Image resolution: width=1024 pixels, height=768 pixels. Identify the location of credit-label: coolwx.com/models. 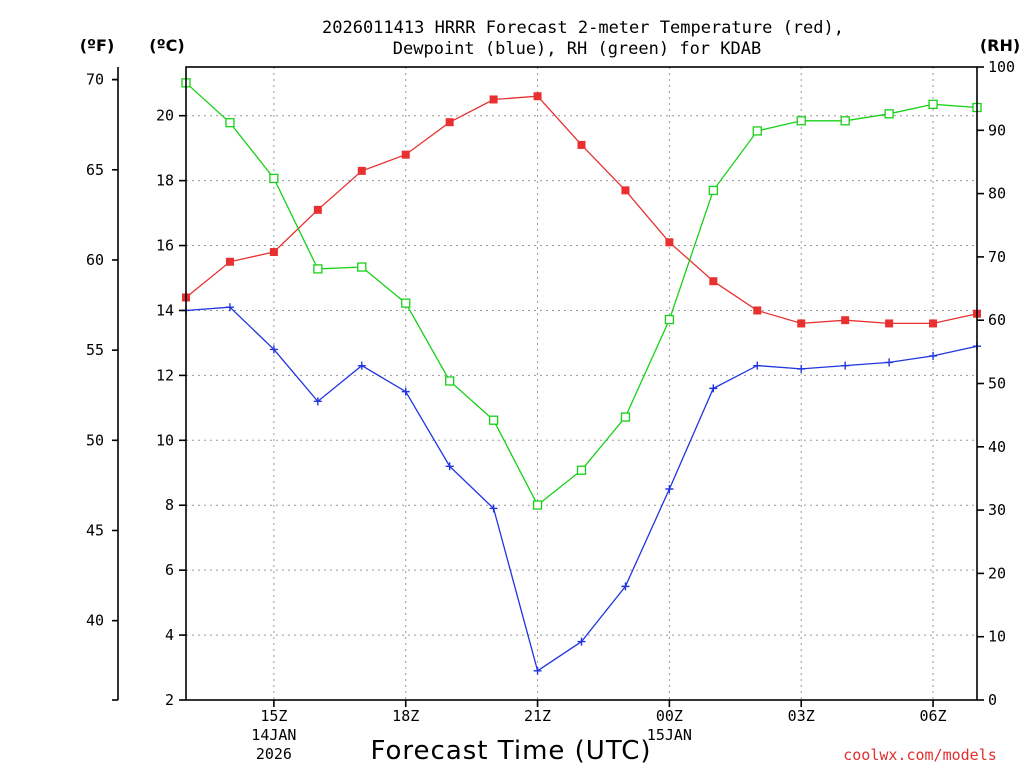
(920, 755).